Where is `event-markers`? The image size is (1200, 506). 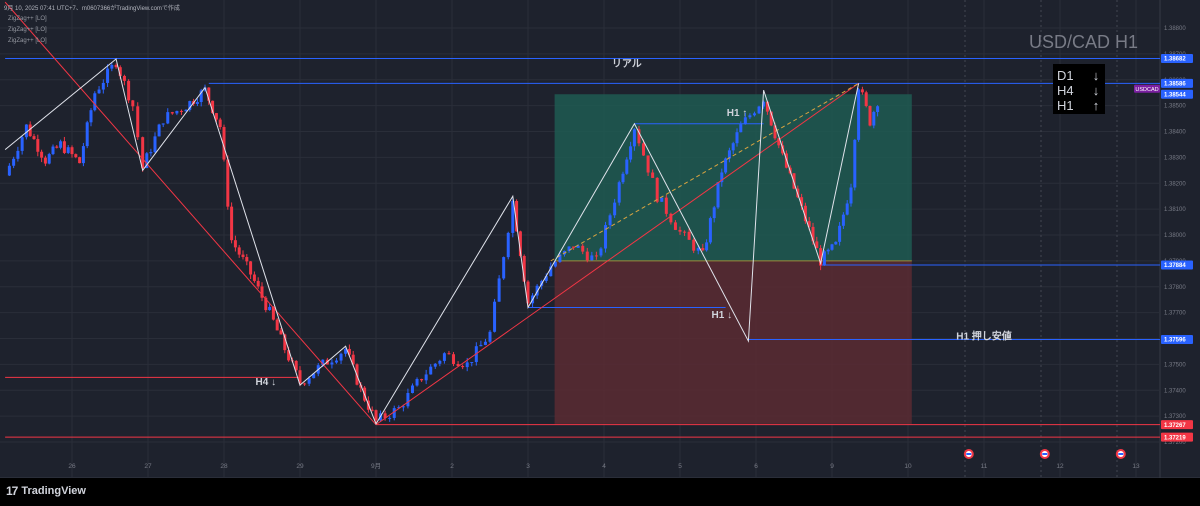 event-markers is located at coordinates (1044, 454).